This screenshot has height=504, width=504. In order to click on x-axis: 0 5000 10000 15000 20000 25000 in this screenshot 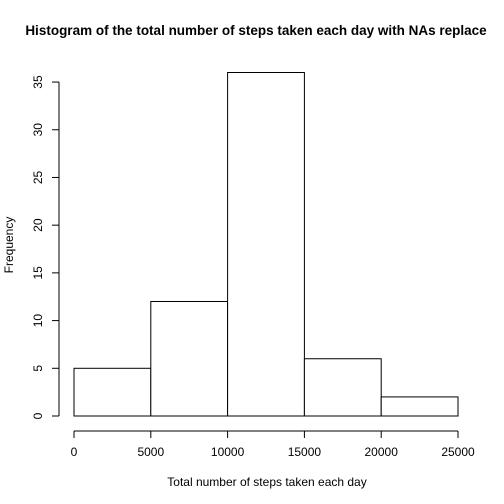, I will do `click(273, 444)`.